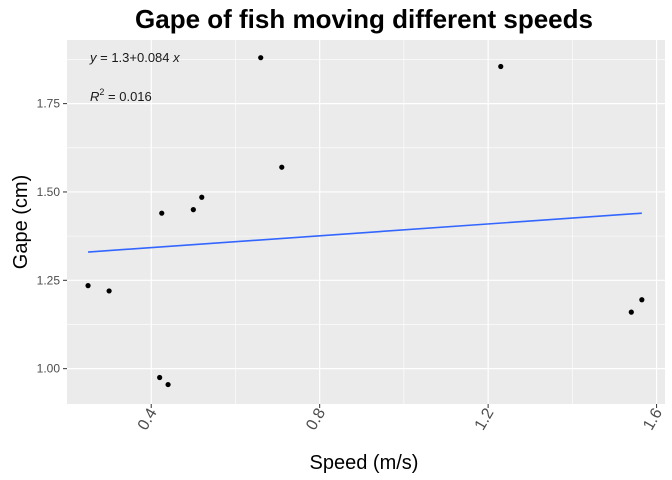  What do you see at coordinates (49, 280) in the screenshot?
I see `y-tick-label: 1.25` at bounding box center [49, 280].